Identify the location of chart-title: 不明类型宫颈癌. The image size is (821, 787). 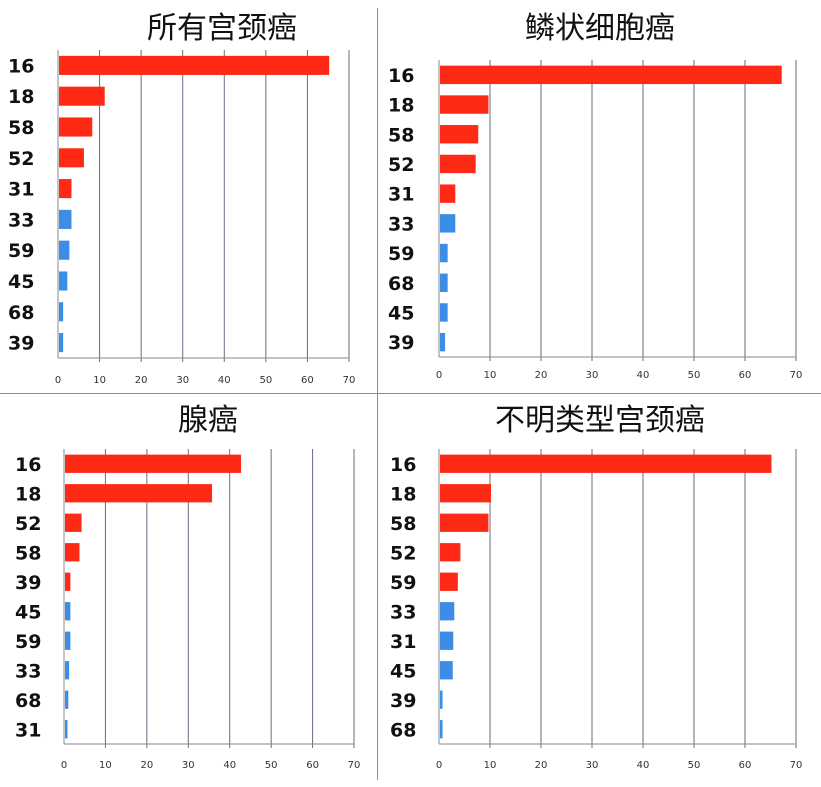
(600, 420).